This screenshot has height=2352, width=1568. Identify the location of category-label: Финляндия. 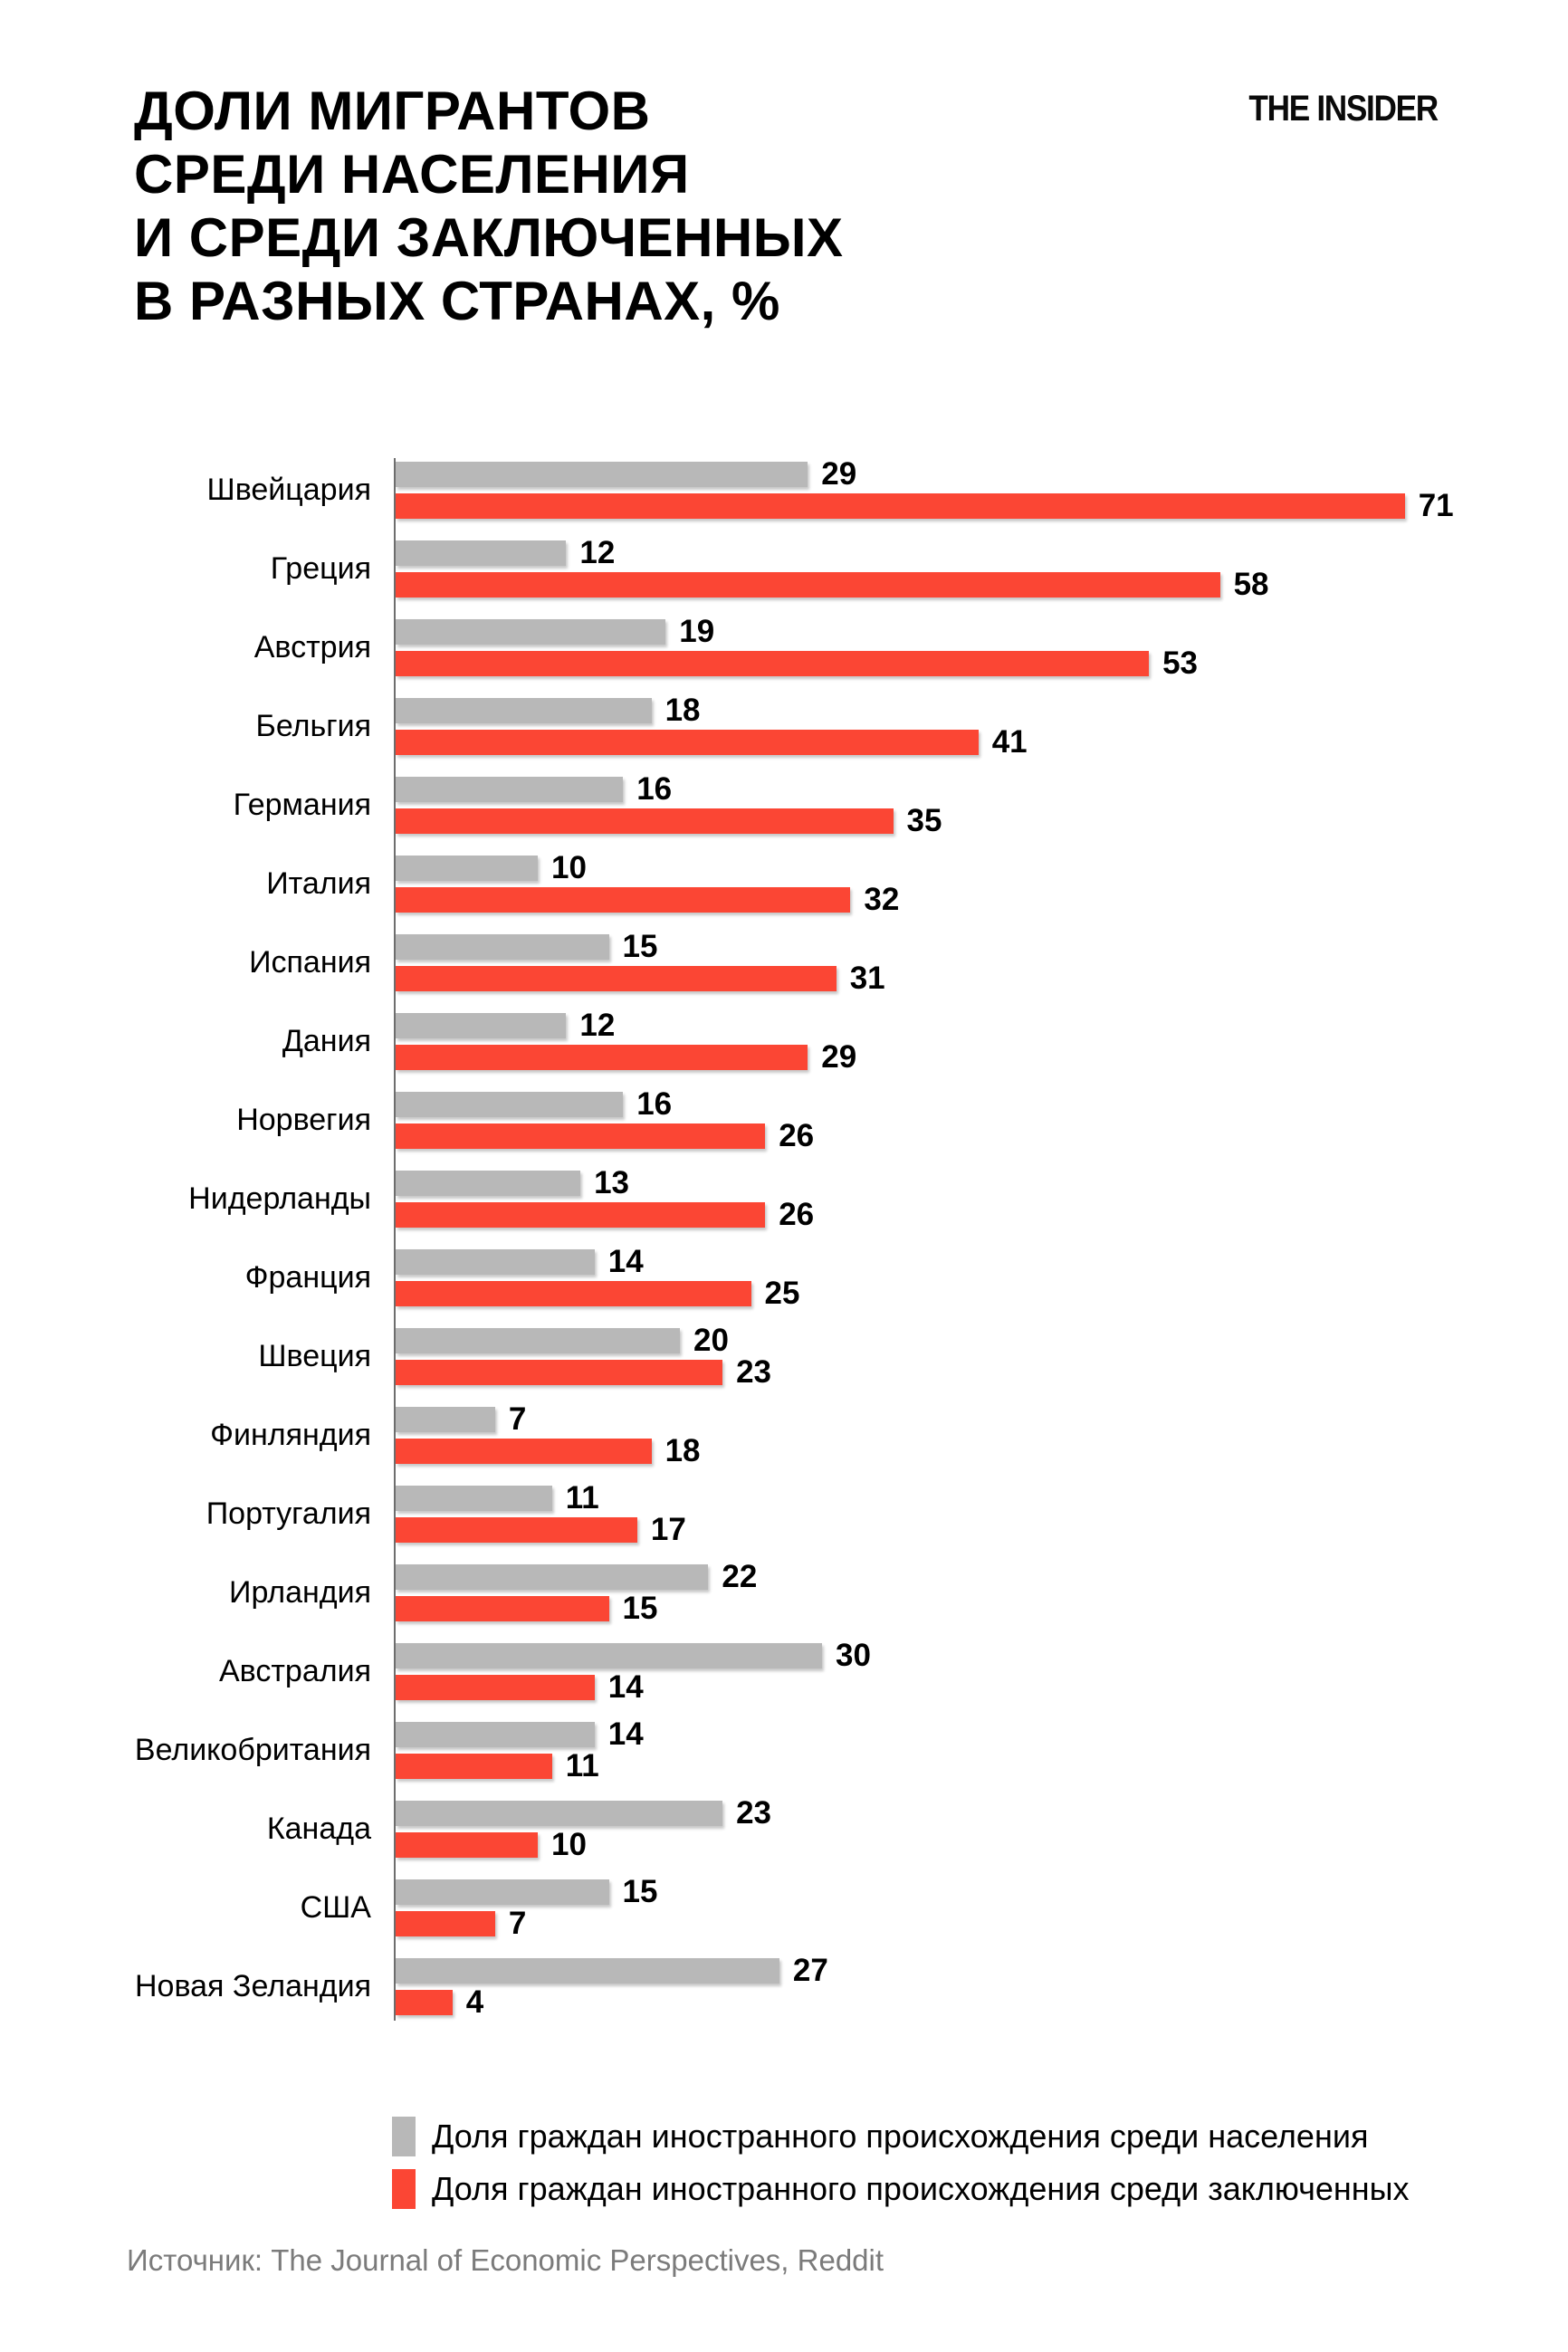
(290, 1435).